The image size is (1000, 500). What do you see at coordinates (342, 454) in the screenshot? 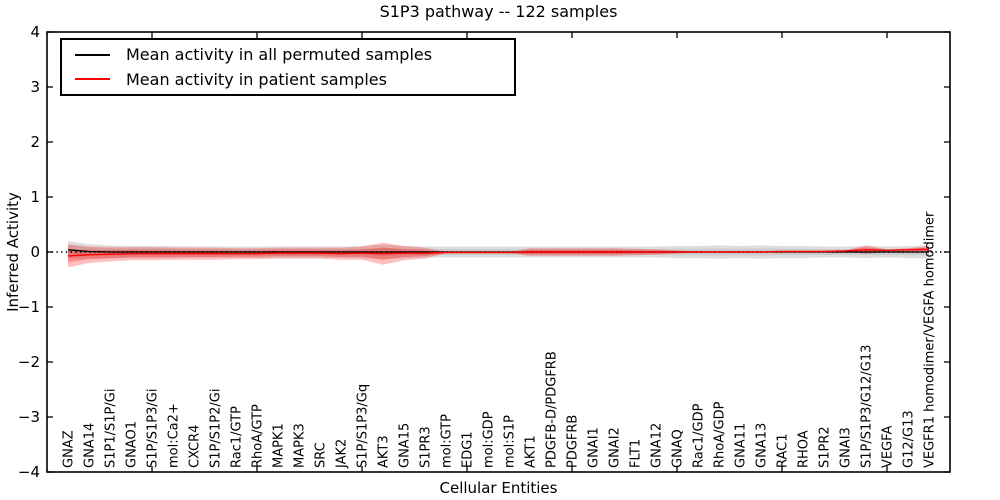
I see `x-category-label: JAK2` at bounding box center [342, 454].